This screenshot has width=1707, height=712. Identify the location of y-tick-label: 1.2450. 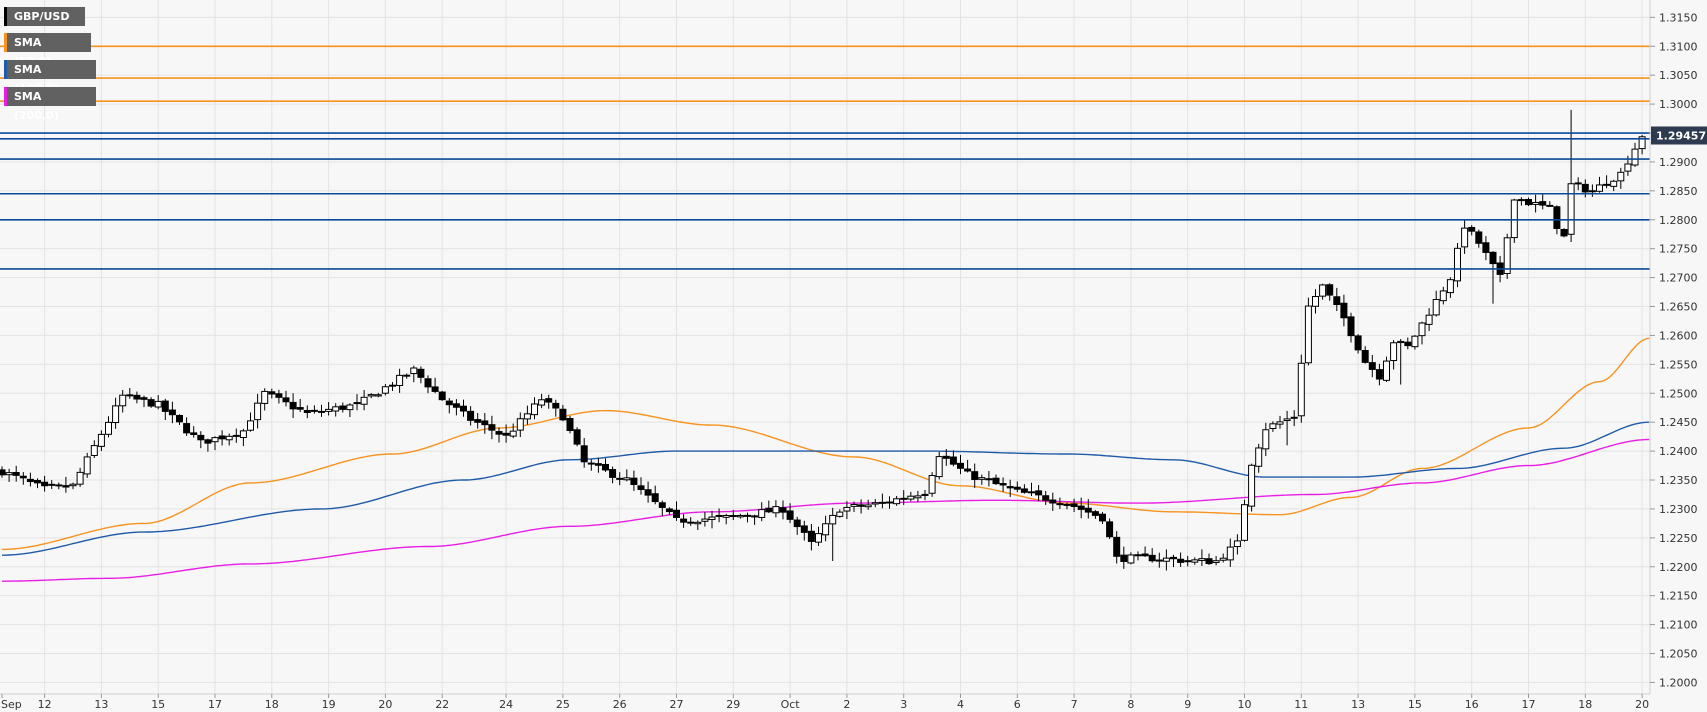
(1678, 422).